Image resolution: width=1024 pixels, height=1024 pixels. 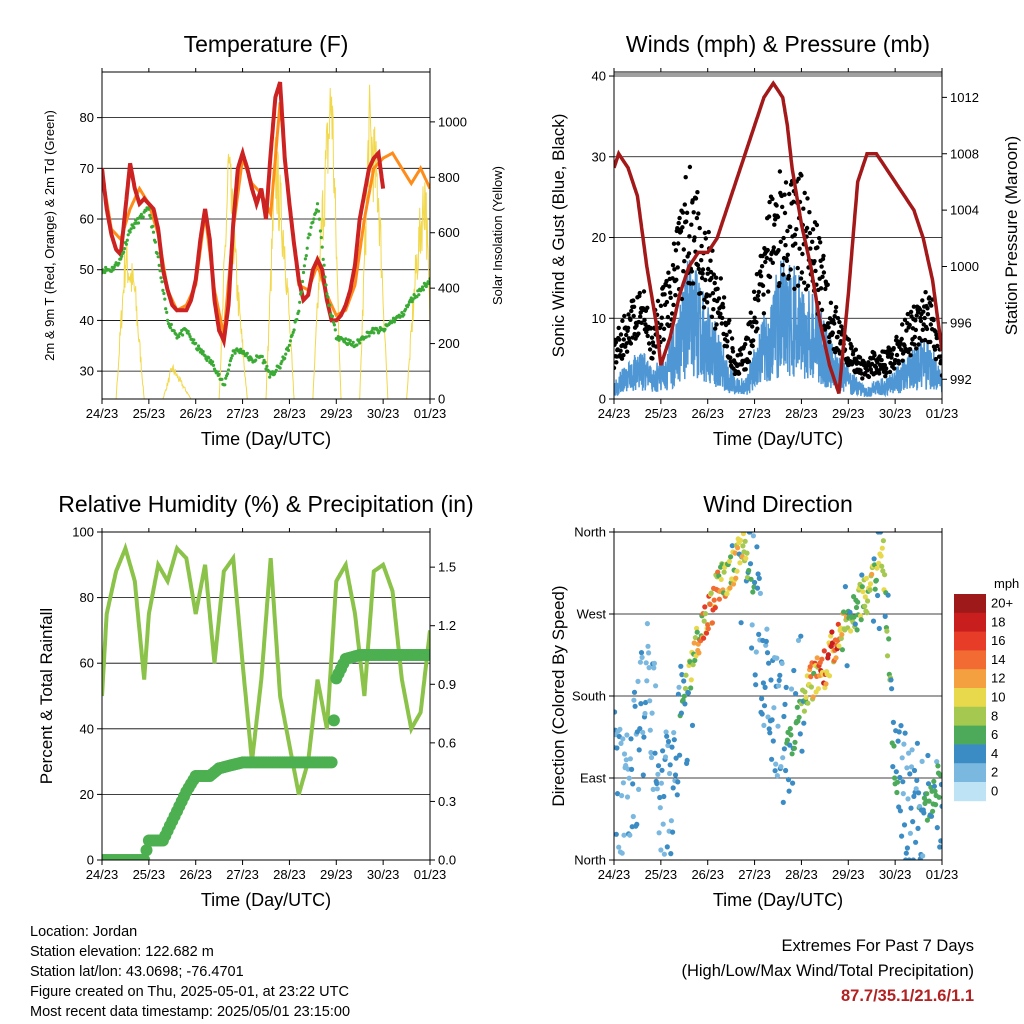 I want to click on chart-title: Wind Direction, so click(x=778, y=504).